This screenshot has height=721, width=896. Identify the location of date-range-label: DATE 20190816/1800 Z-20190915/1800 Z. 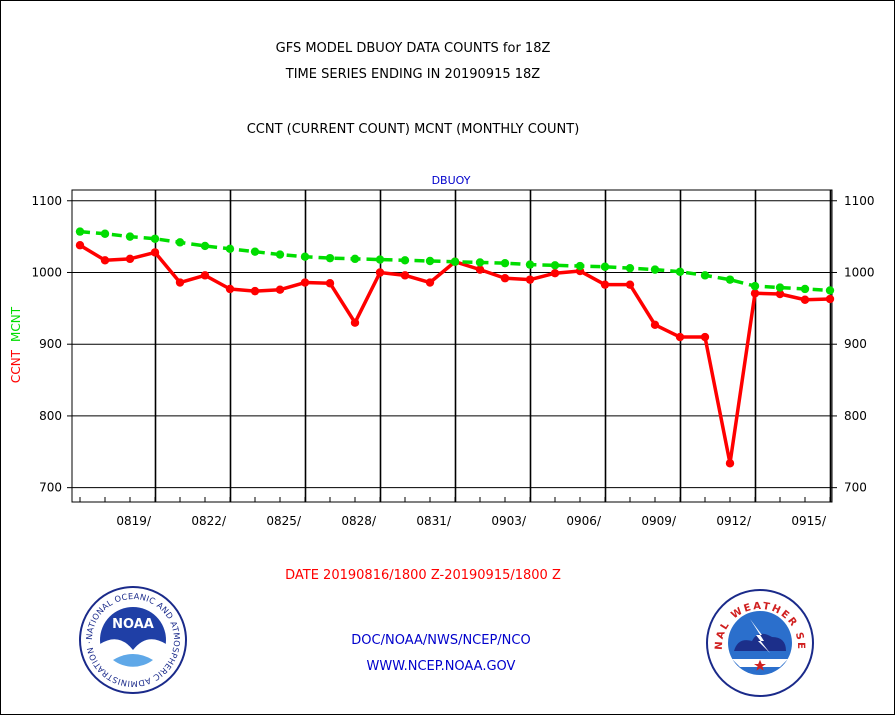
(423, 575).